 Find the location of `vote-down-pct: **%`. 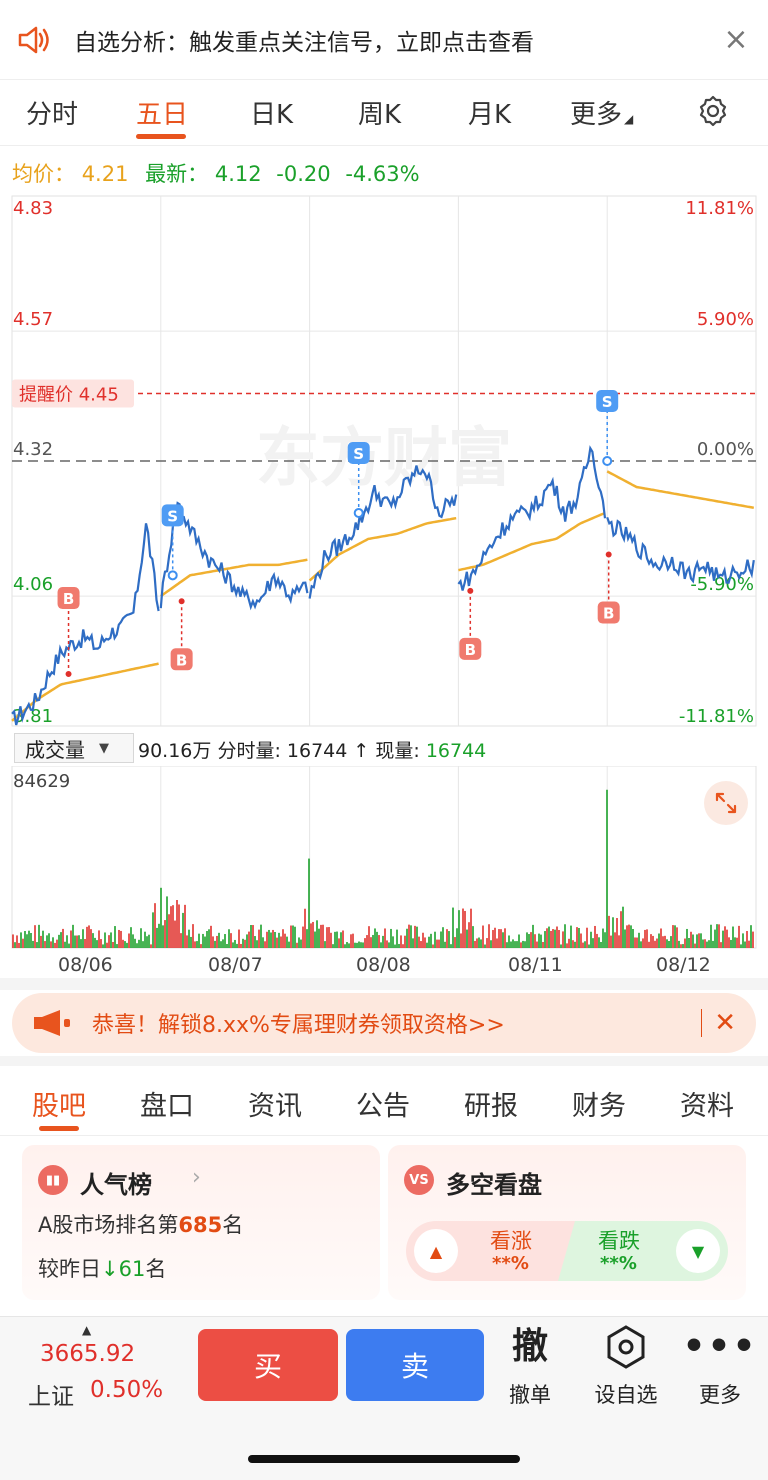

vote-down-pct: **% is located at coordinates (618, 1263).